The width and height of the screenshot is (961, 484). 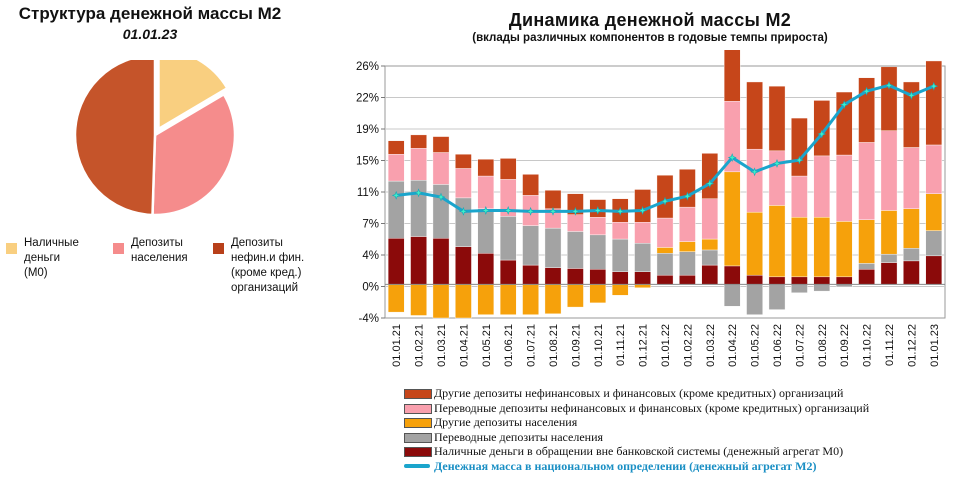 I want to click on pie-legend-line: Наличные, so click(x=51, y=243).